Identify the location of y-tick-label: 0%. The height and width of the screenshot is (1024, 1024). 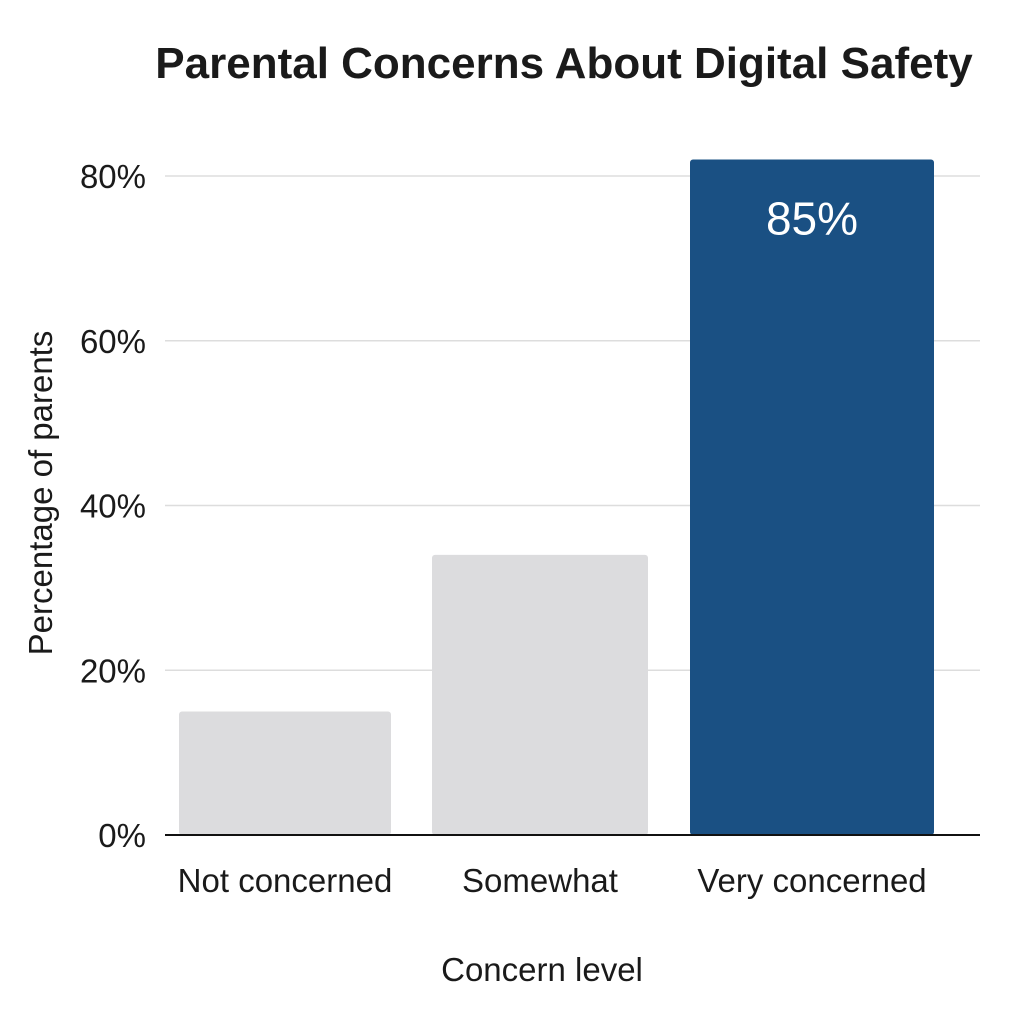
(122, 835).